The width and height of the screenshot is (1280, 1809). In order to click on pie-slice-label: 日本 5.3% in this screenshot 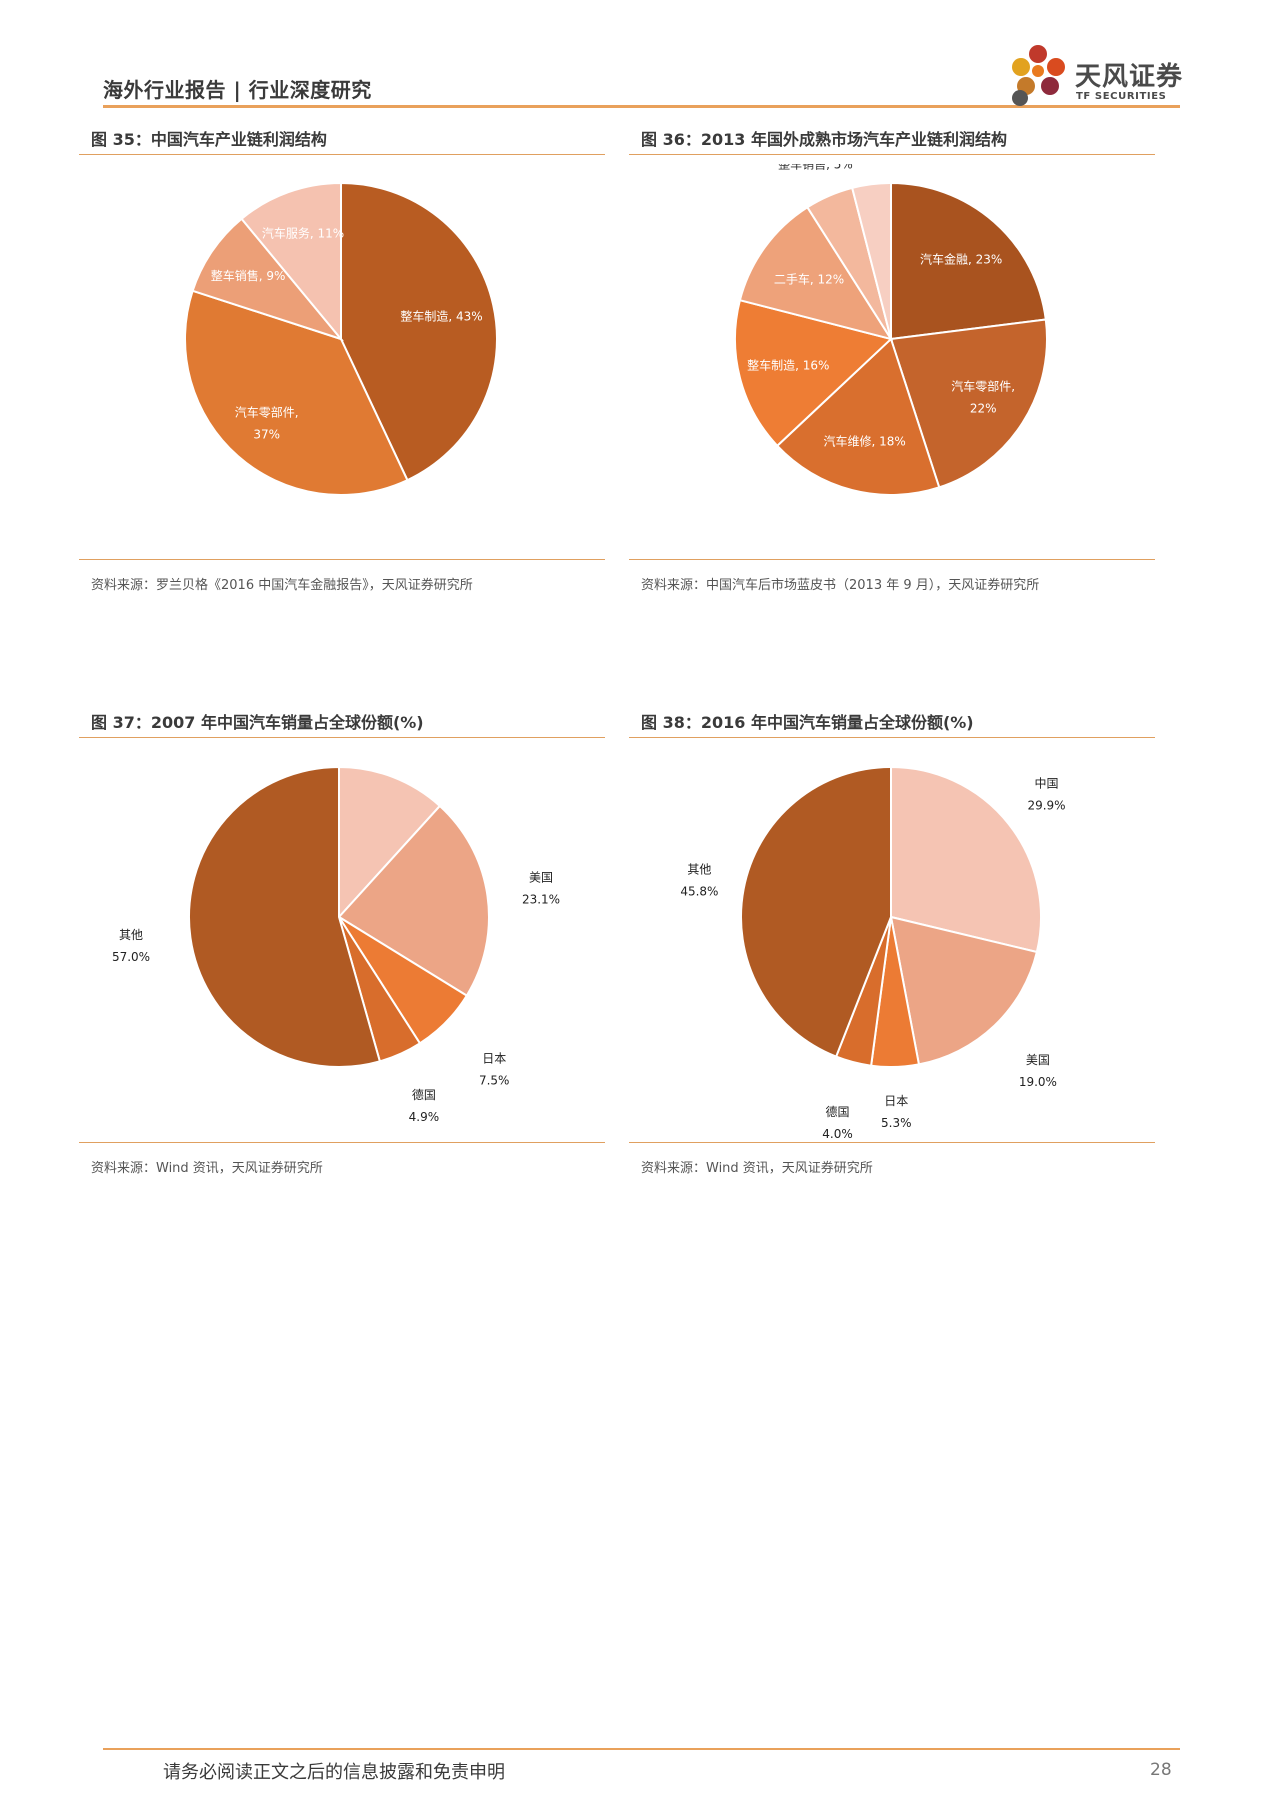, I will do `click(896, 1112)`.